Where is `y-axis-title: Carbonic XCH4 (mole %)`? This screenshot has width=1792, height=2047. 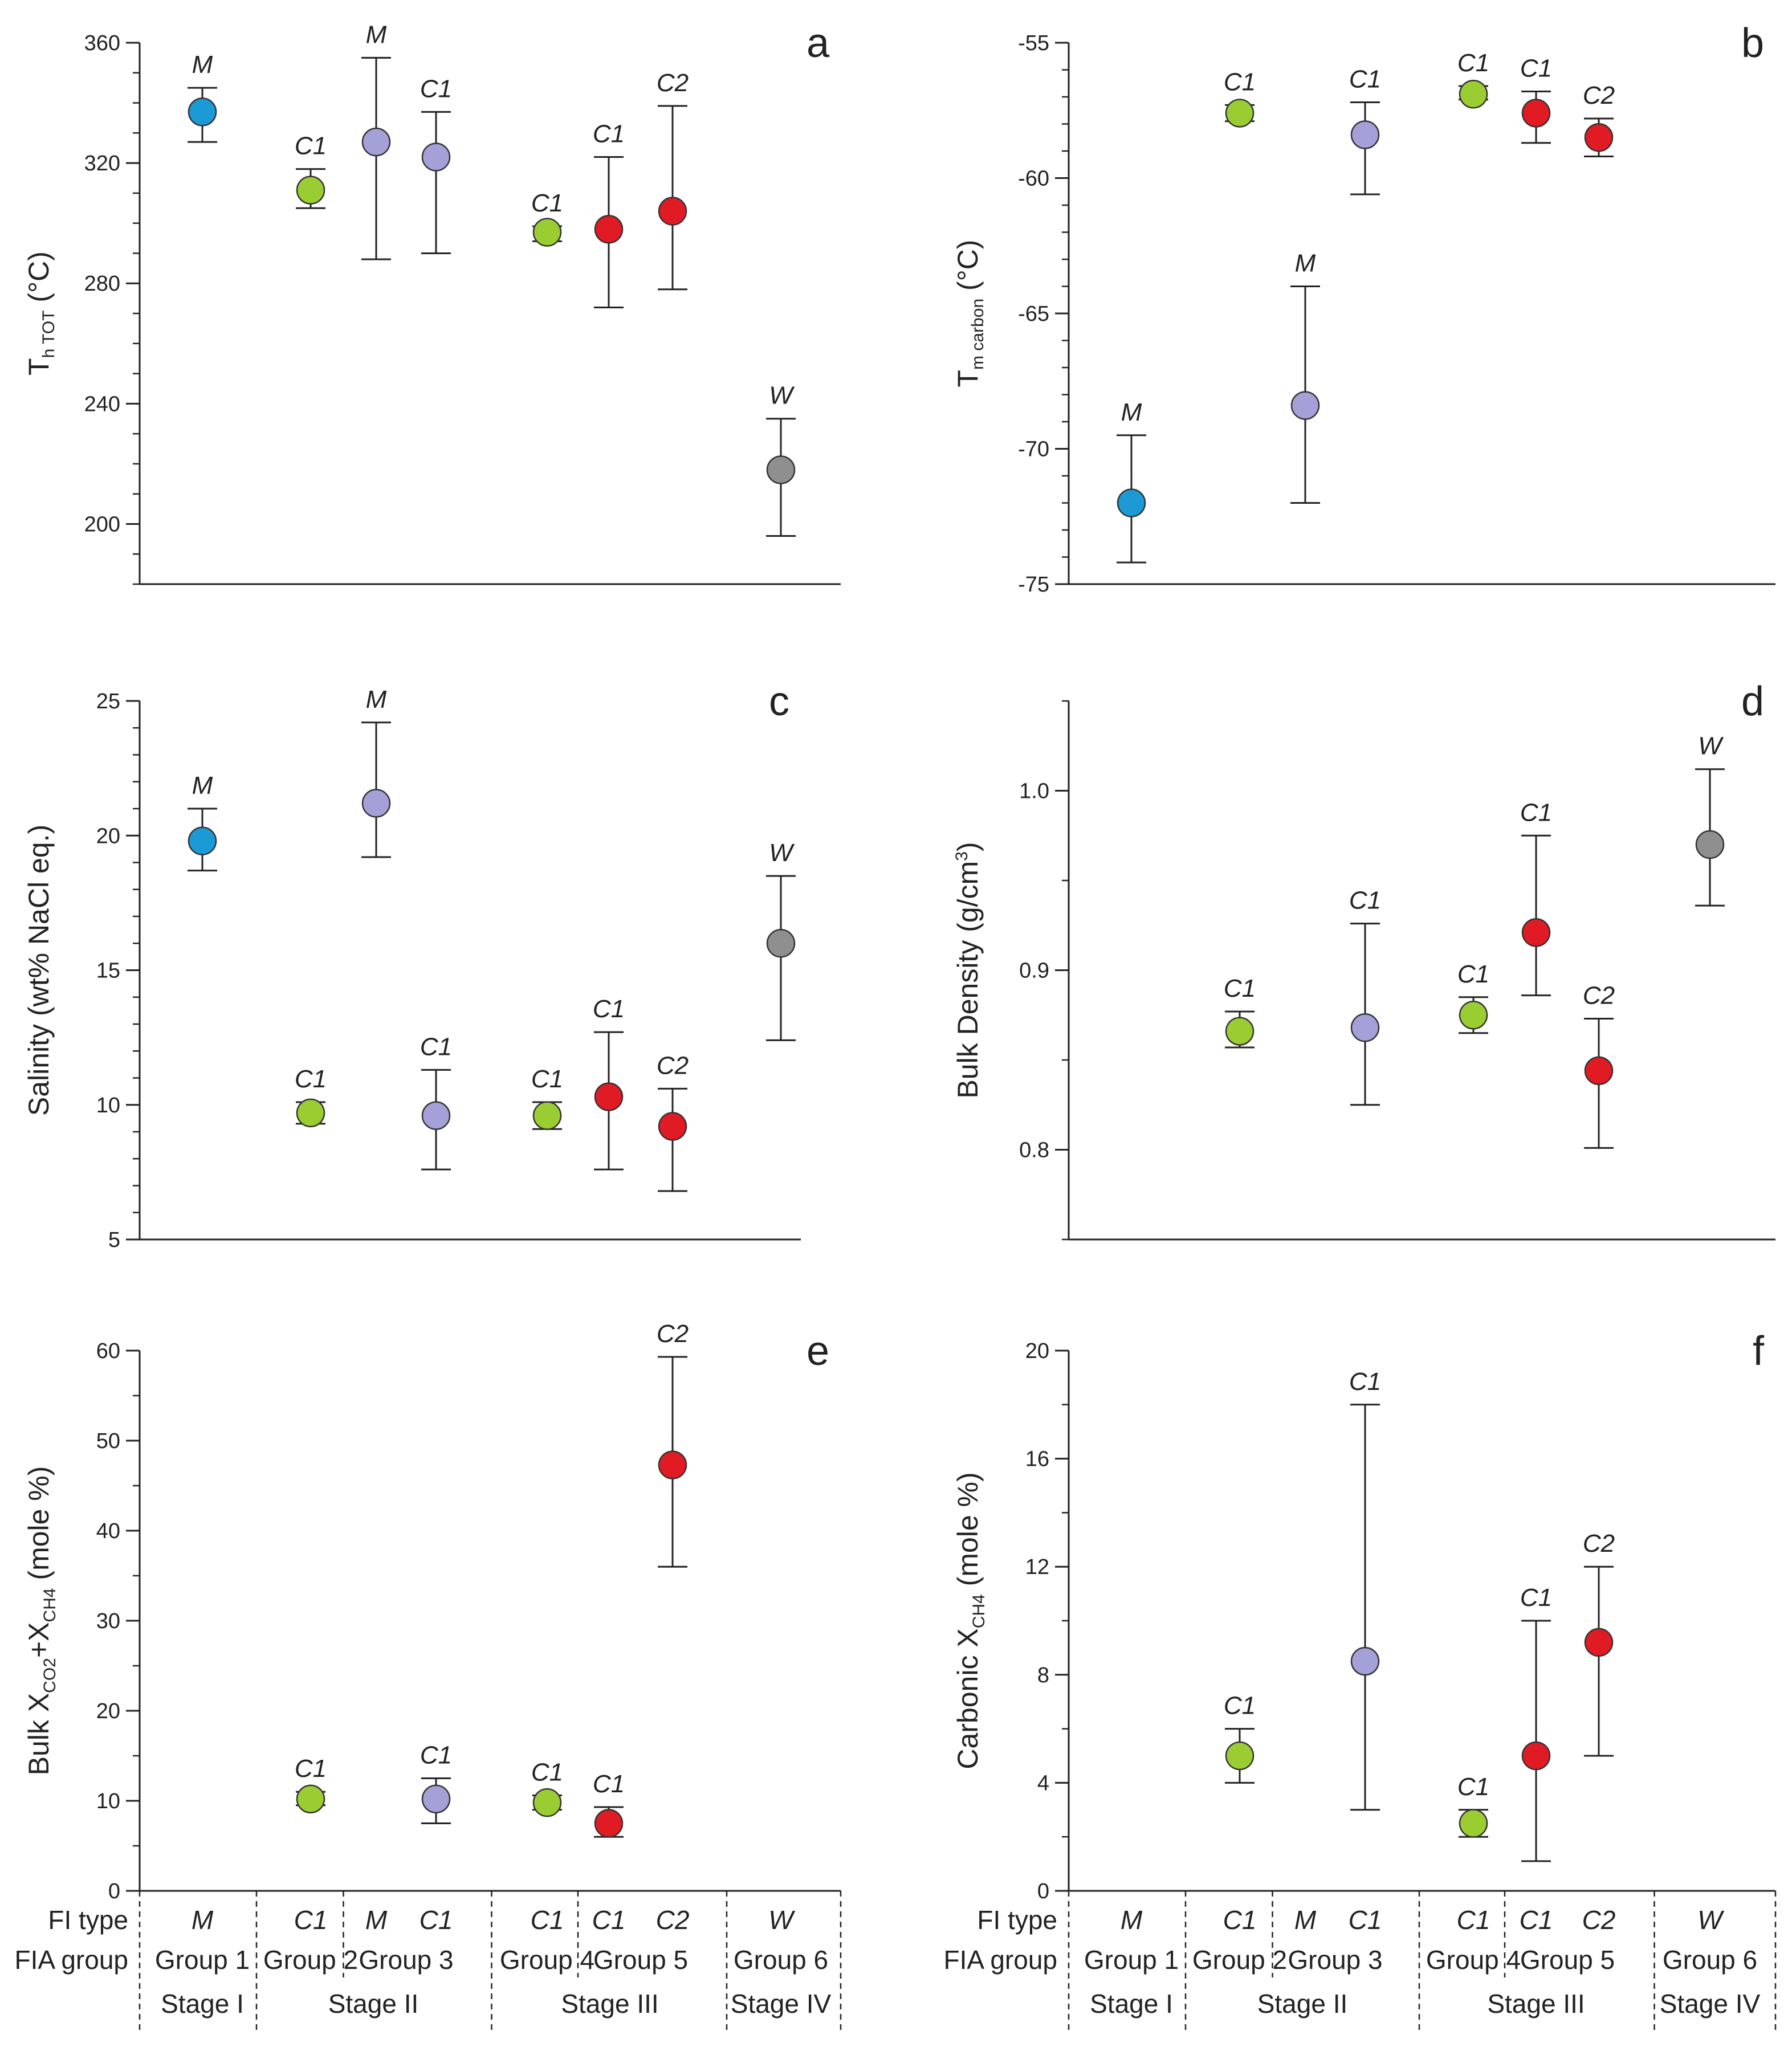
y-axis-title: Carbonic XCH4 (mole %) is located at coordinates (970, 1620).